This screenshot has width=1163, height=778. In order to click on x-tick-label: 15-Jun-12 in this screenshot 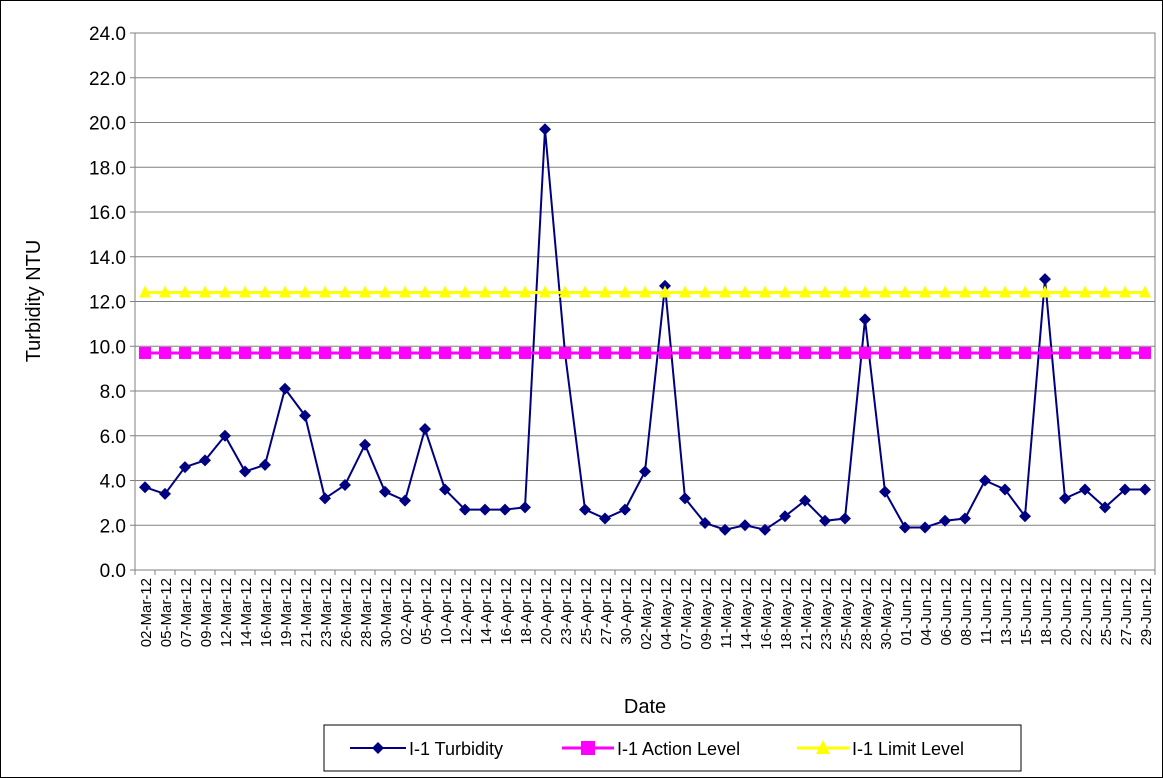, I will do `click(1026, 612)`.